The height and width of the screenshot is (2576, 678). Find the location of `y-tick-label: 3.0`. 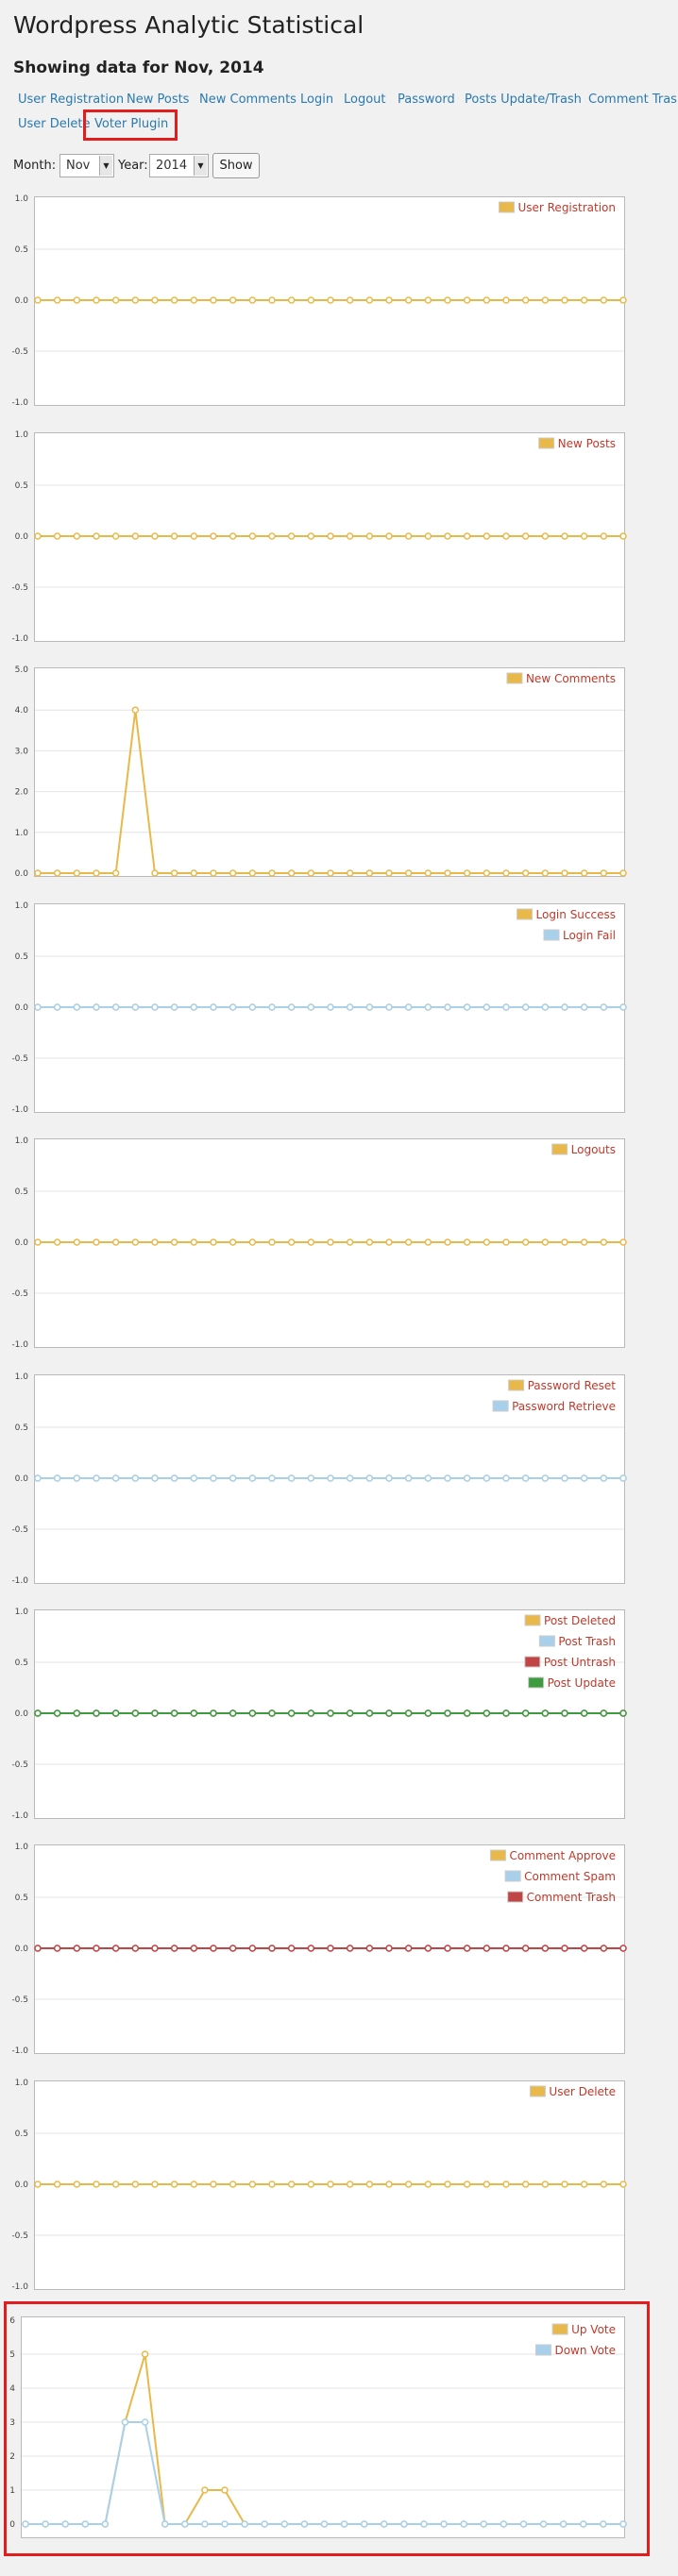

y-tick-label: 3.0 is located at coordinates (22, 751).